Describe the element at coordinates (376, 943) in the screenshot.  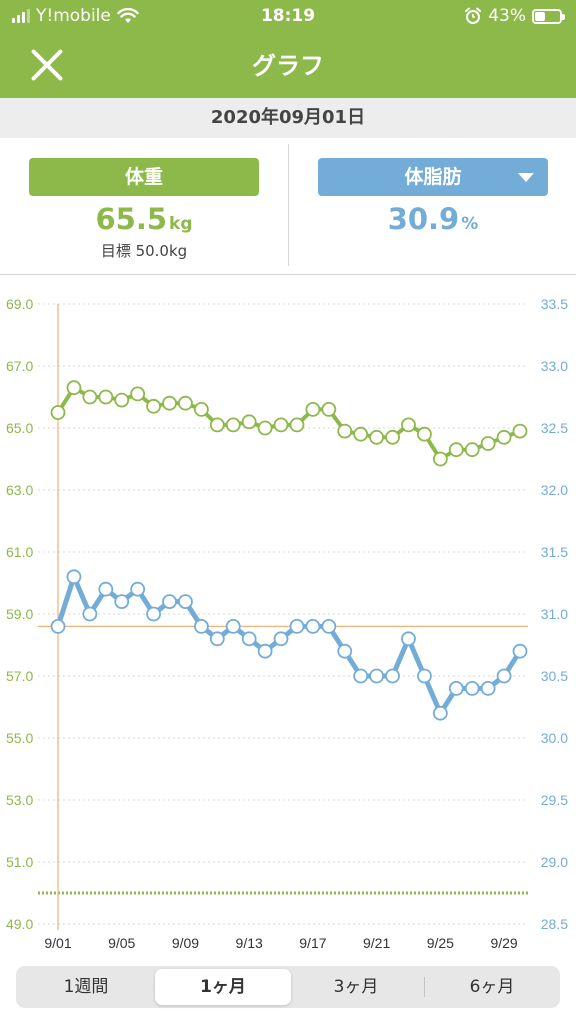
I see `x-tick-label: 9/21` at that location.